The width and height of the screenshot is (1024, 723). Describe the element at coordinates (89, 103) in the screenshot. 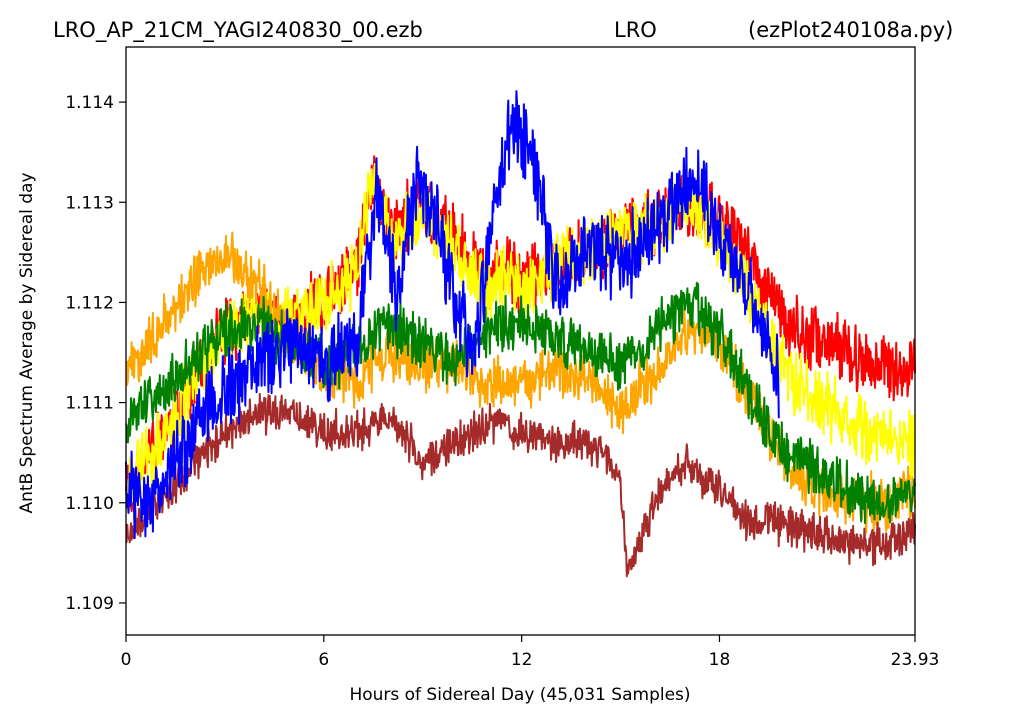

I see `y-tick-label: 1.114` at that location.